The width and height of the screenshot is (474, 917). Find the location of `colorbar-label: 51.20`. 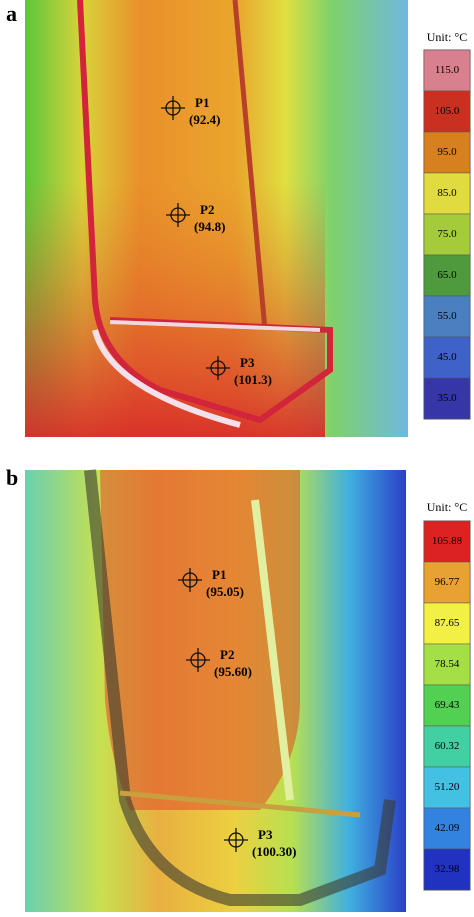

colorbar-label: 51.20 is located at coordinates (447, 787).